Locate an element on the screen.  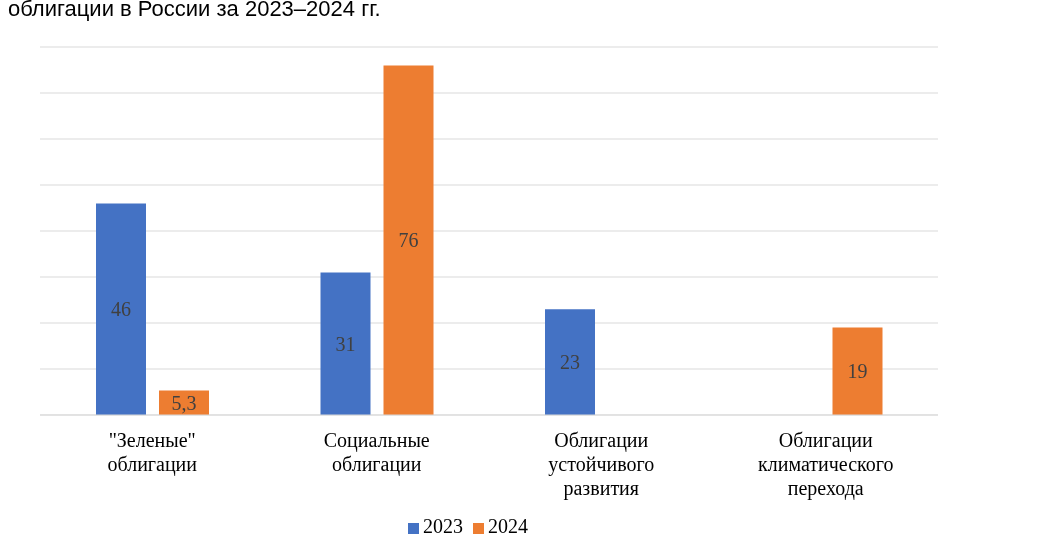
data-label: 23 is located at coordinates (570, 362).